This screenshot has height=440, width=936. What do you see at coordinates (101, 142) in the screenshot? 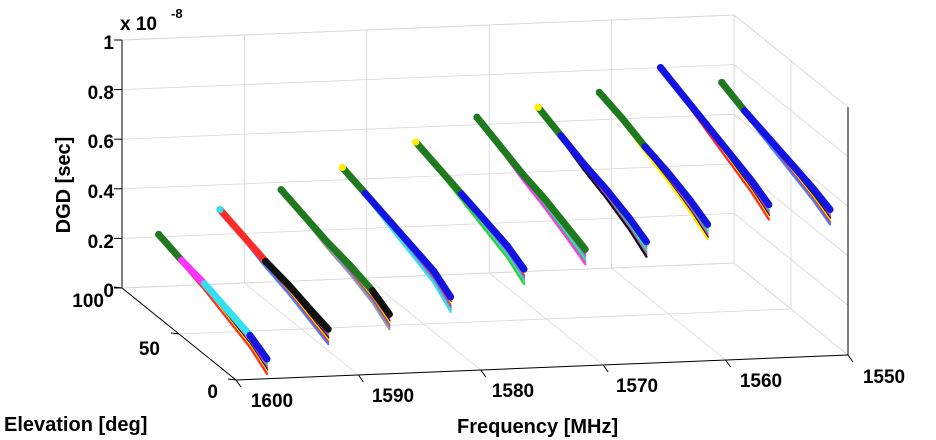
I see `z-tick-label: 0.6` at bounding box center [101, 142].